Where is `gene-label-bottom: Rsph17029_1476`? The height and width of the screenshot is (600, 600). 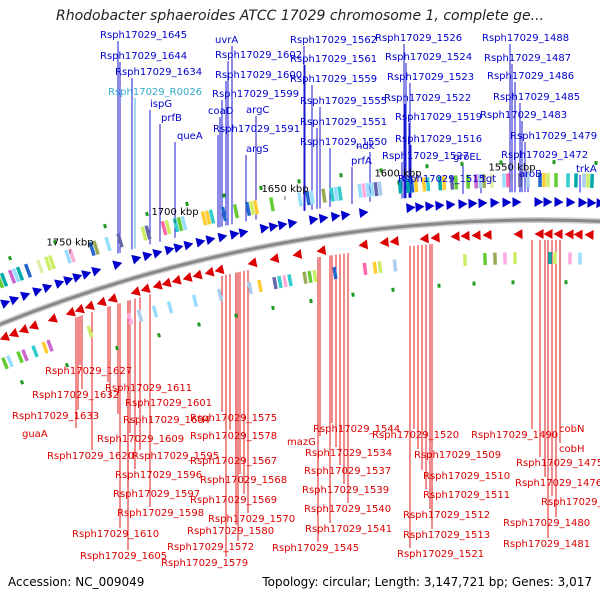
gene-label-bottom: Rsph17029_1476 is located at coordinates (557, 483).